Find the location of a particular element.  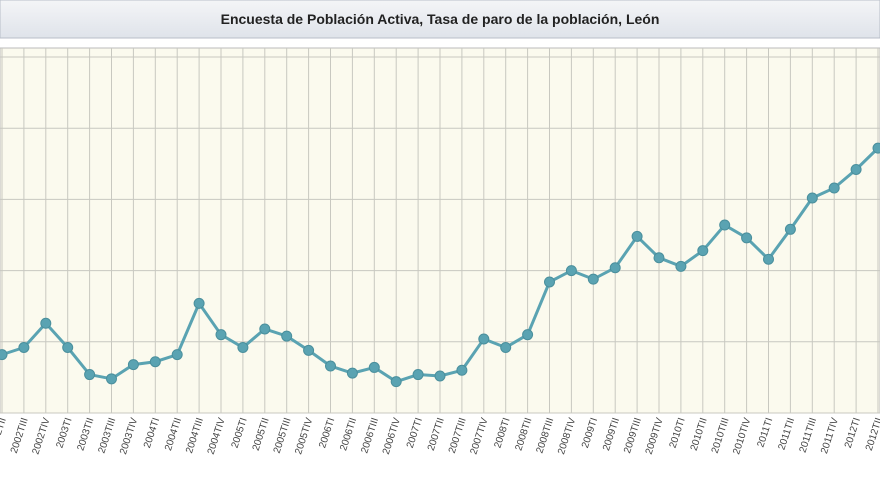

x-tick-label: 2008TIV is located at coordinates (567, 436).